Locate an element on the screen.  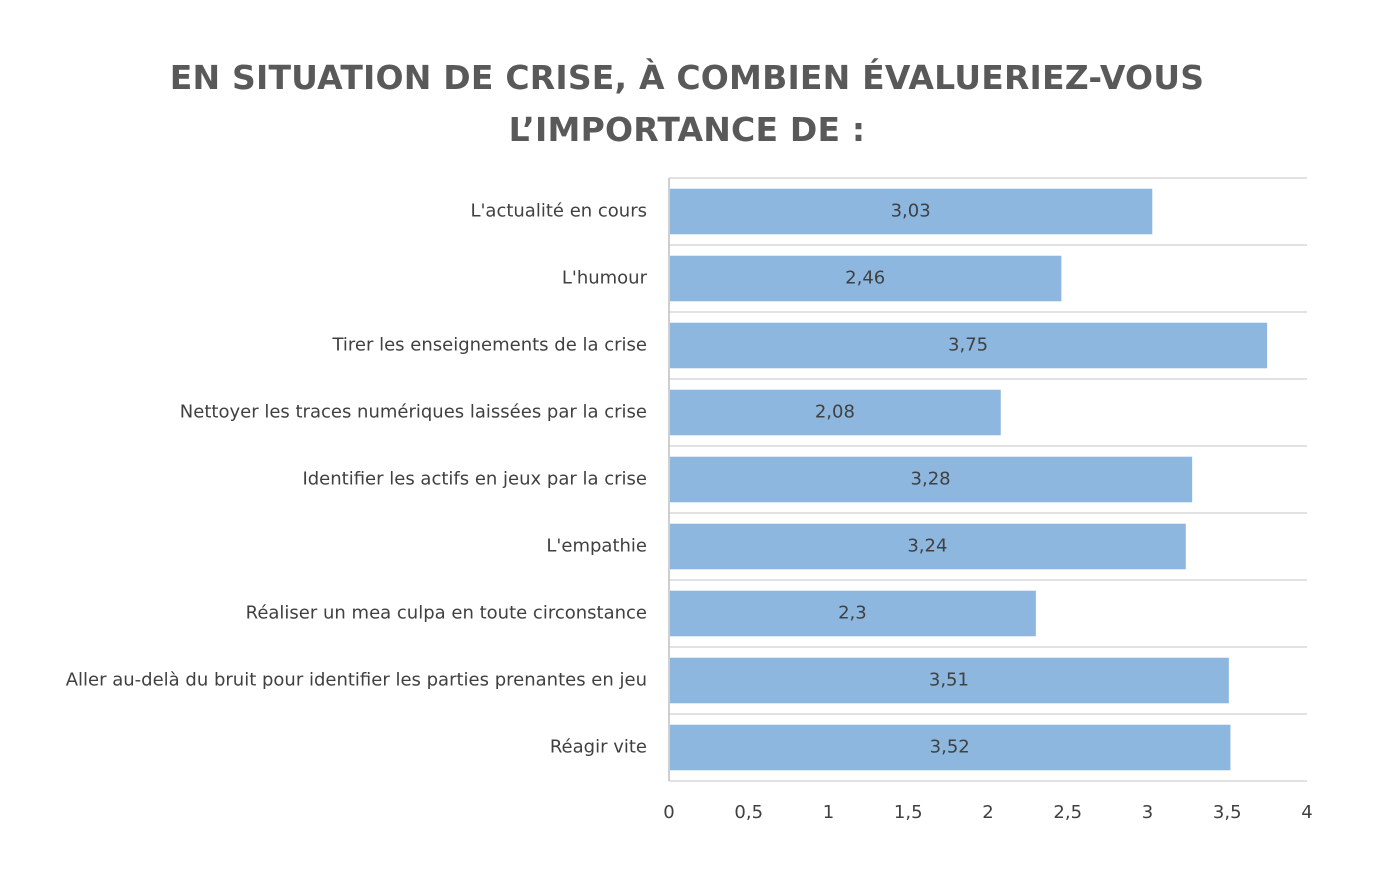
data-label: 2,46 is located at coordinates (865, 278).